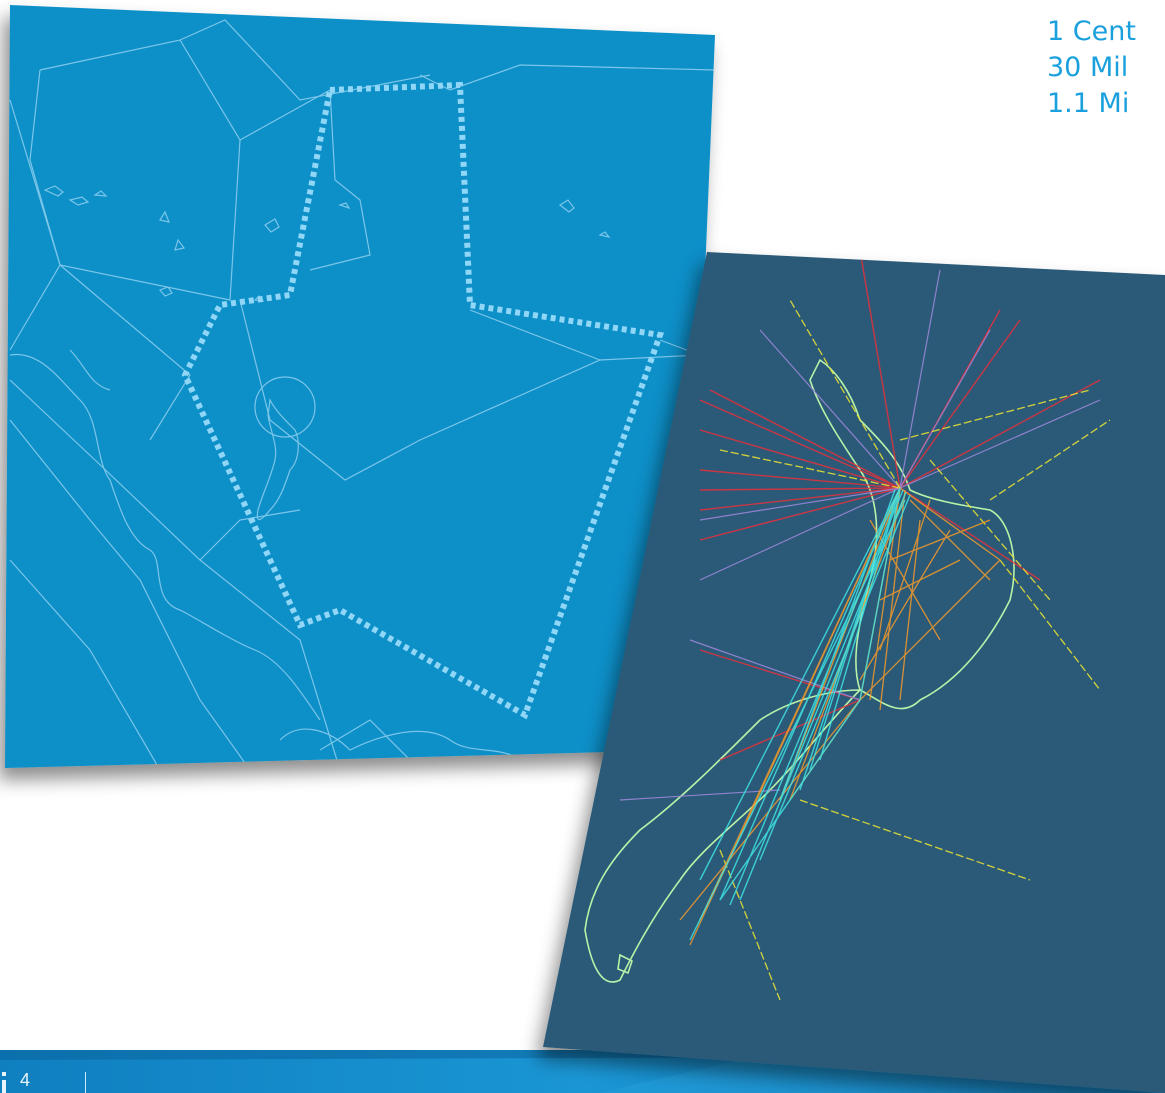 This screenshot has width=1165, height=1093. What do you see at coordinates (1088, 103) in the screenshot?
I see `stat-line-3: 1.1 Mi` at bounding box center [1088, 103].